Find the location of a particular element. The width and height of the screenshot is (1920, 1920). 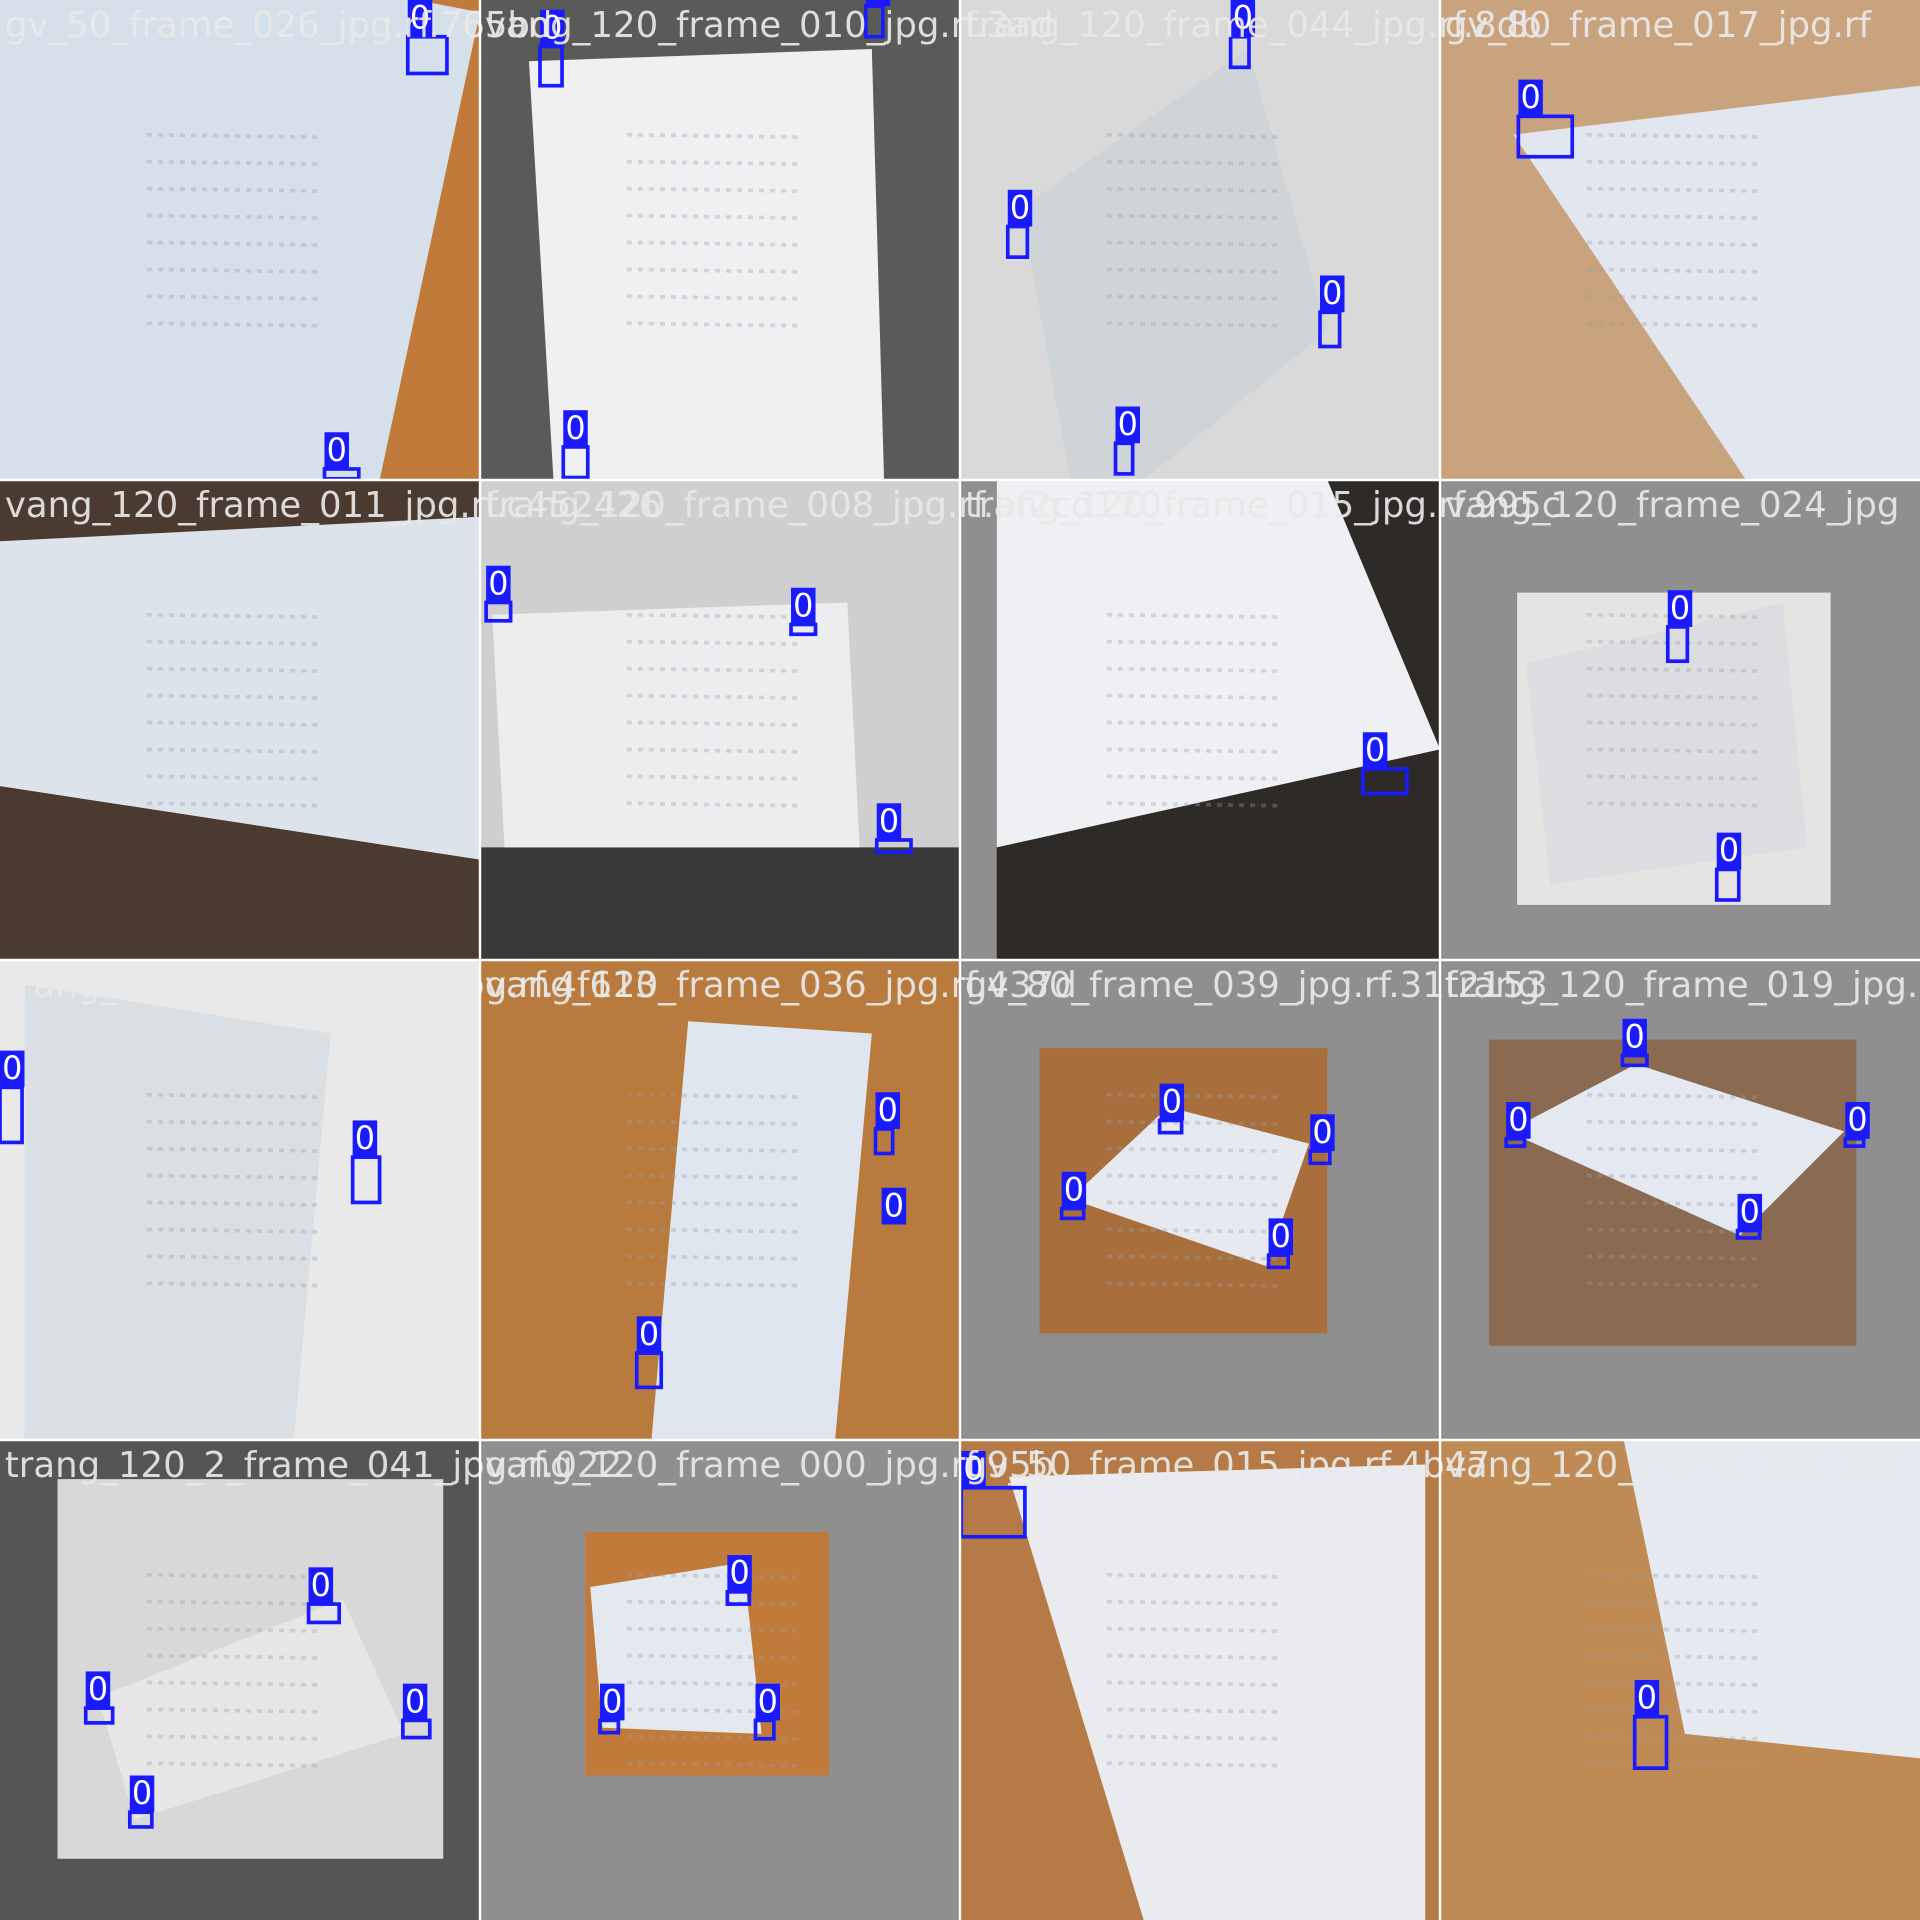

file-name: trang_120_frame_008_jpg.rf.bf2cd170 is located at coordinates (823, 505).